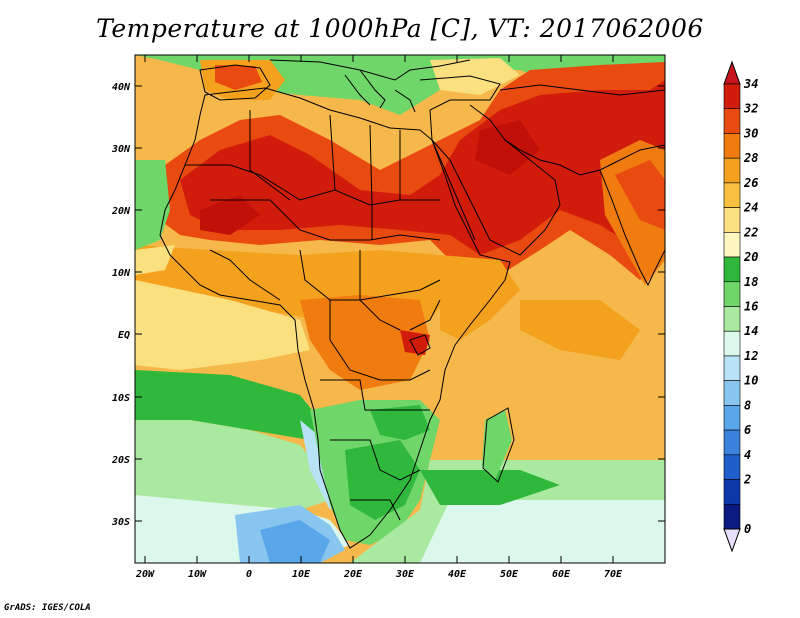 The image size is (800, 618). What do you see at coordinates (751, 381) in the screenshot?
I see `colorbar-label: 10` at bounding box center [751, 381].